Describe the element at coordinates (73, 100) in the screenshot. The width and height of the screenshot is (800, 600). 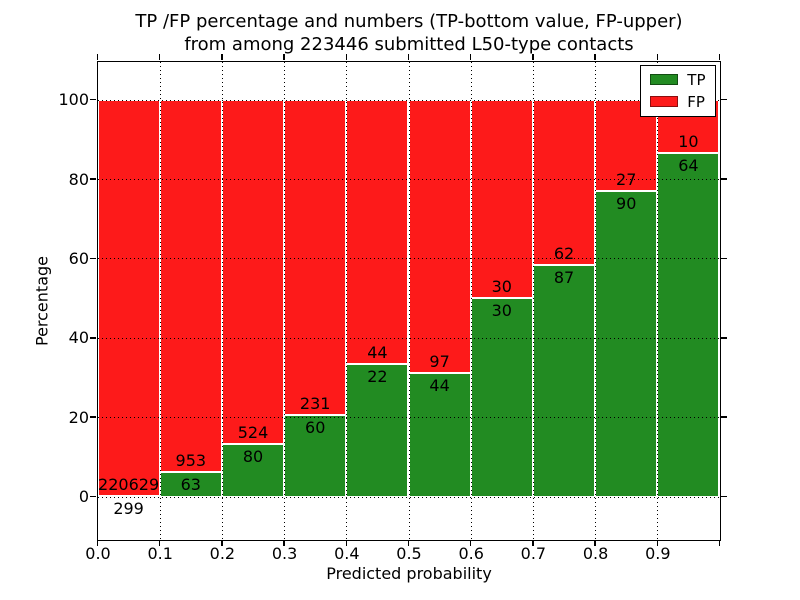
I see `y-tick-label: 100` at that location.